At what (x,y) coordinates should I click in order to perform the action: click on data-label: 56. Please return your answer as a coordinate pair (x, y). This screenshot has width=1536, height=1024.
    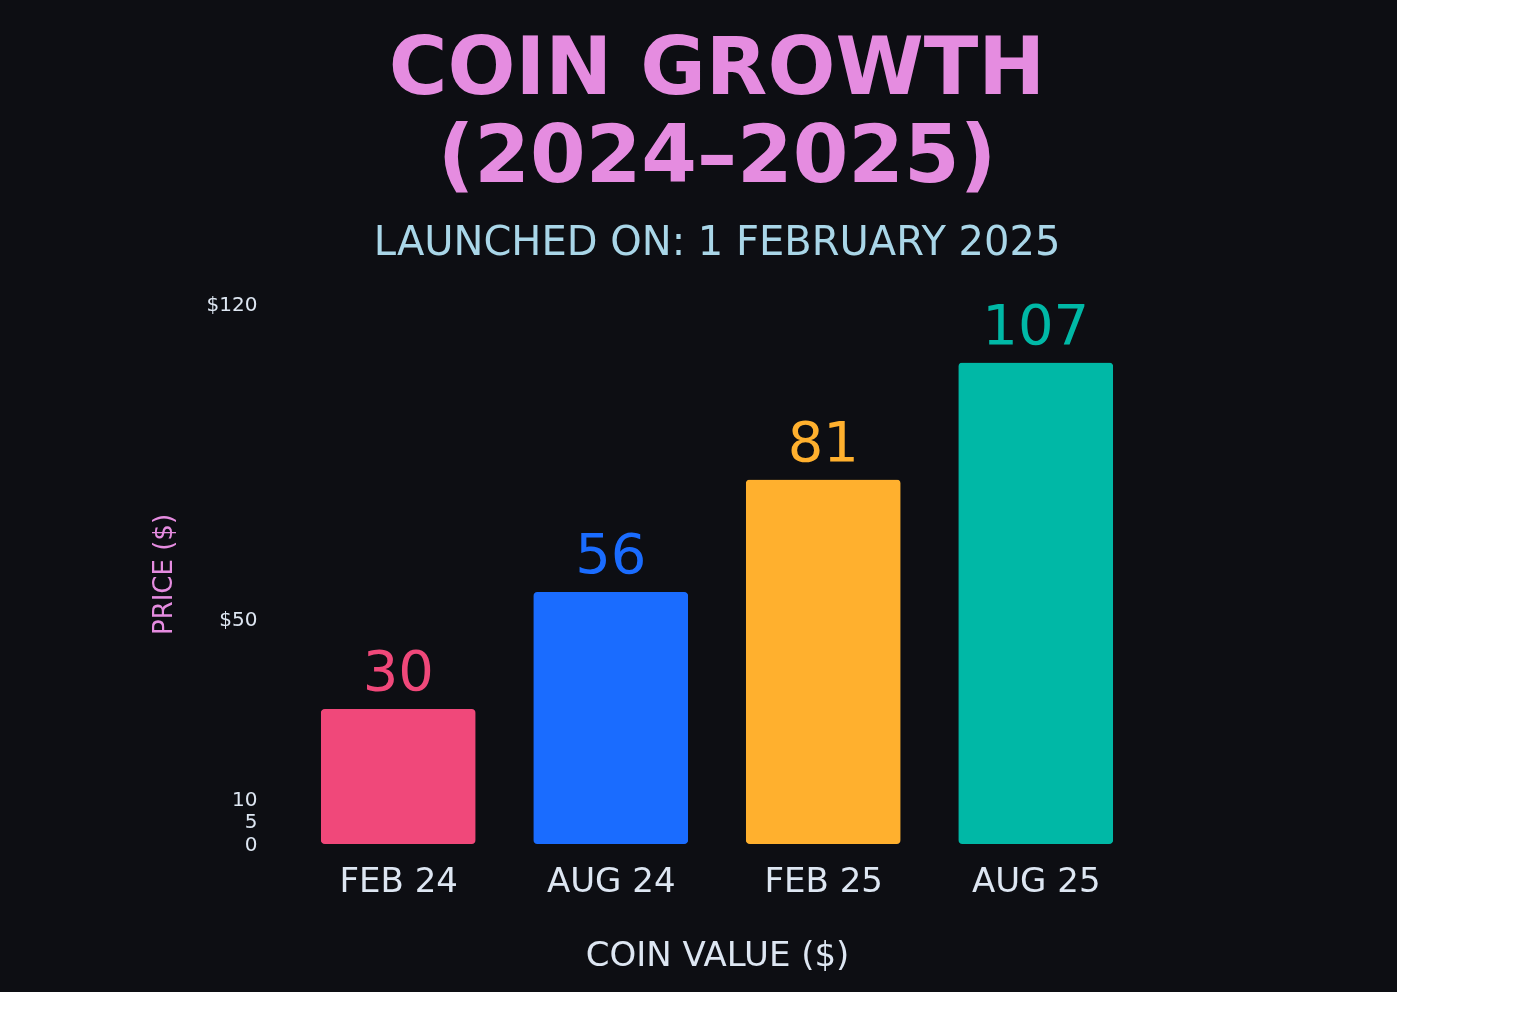
    Looking at the image, I should click on (611, 553).